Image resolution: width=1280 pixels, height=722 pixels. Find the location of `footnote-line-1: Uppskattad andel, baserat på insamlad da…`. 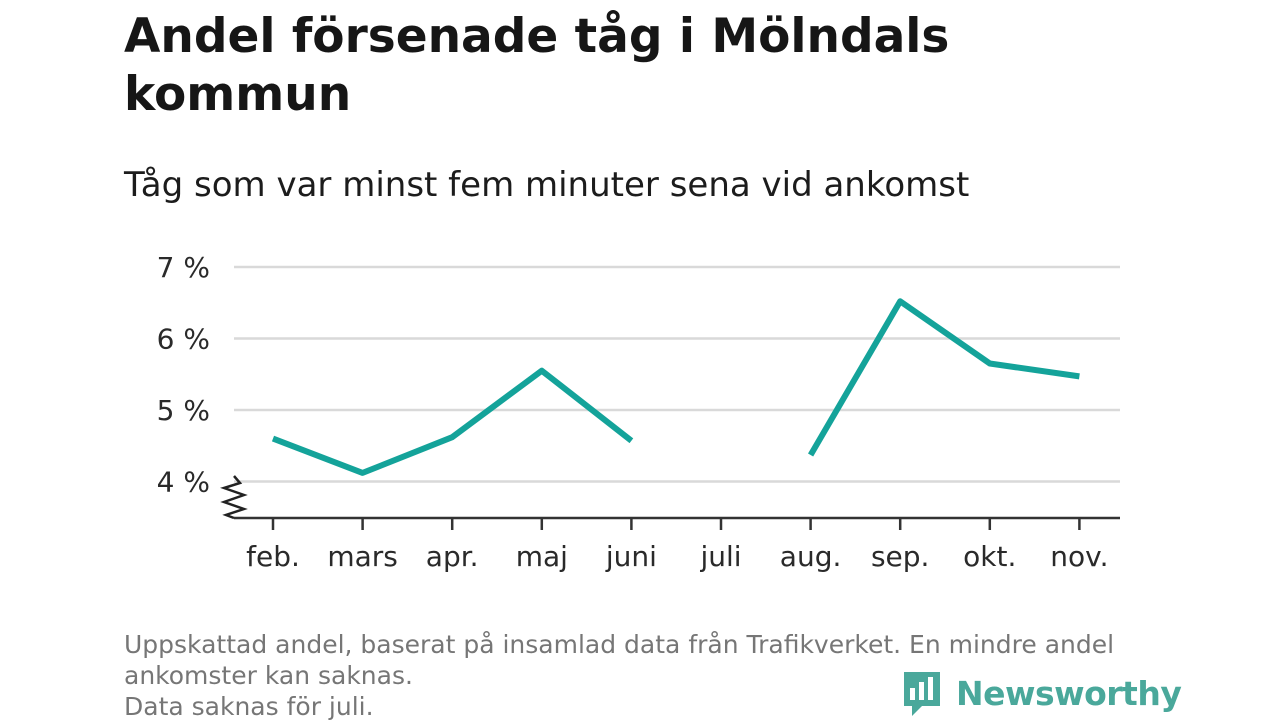

footnote-line-1: Uppskattad andel, baserat på insamlad da… is located at coordinates (619, 660).